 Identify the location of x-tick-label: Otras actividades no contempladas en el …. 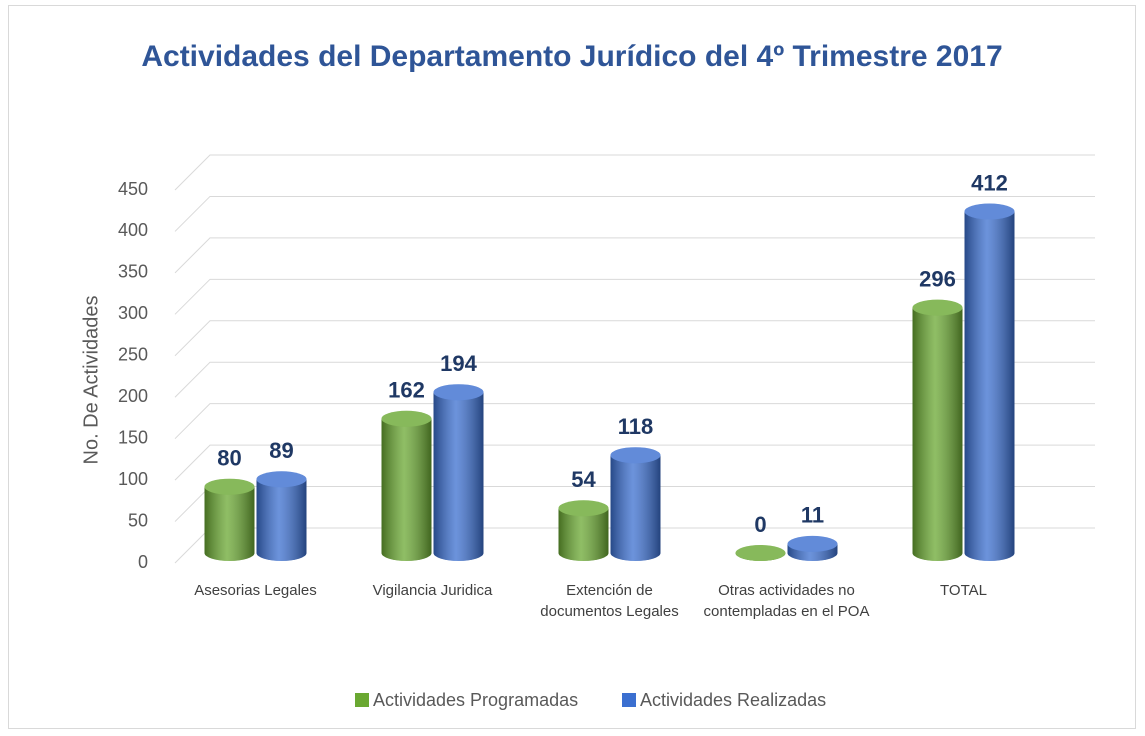
(786, 601).